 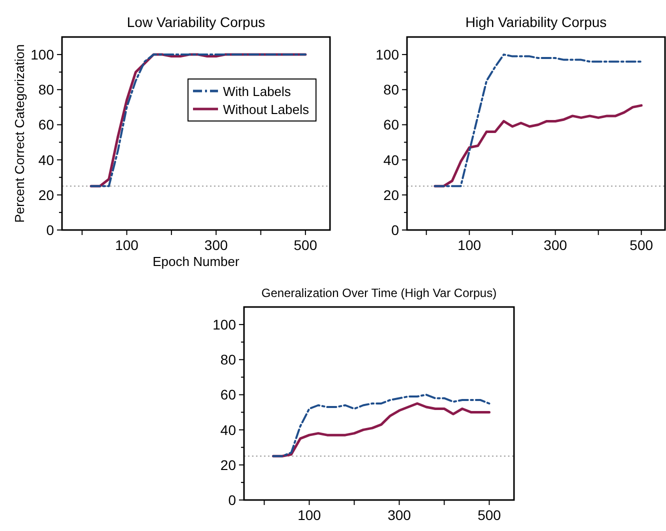 What do you see at coordinates (379, 293) in the screenshot?
I see `chart-title: Generalization Over Time (High Var Corpus)` at bounding box center [379, 293].